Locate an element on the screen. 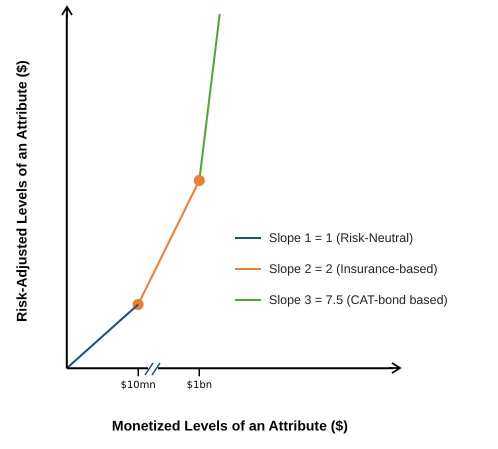 The width and height of the screenshot is (498, 449). x-tick-label: $1bn is located at coordinates (199, 385).